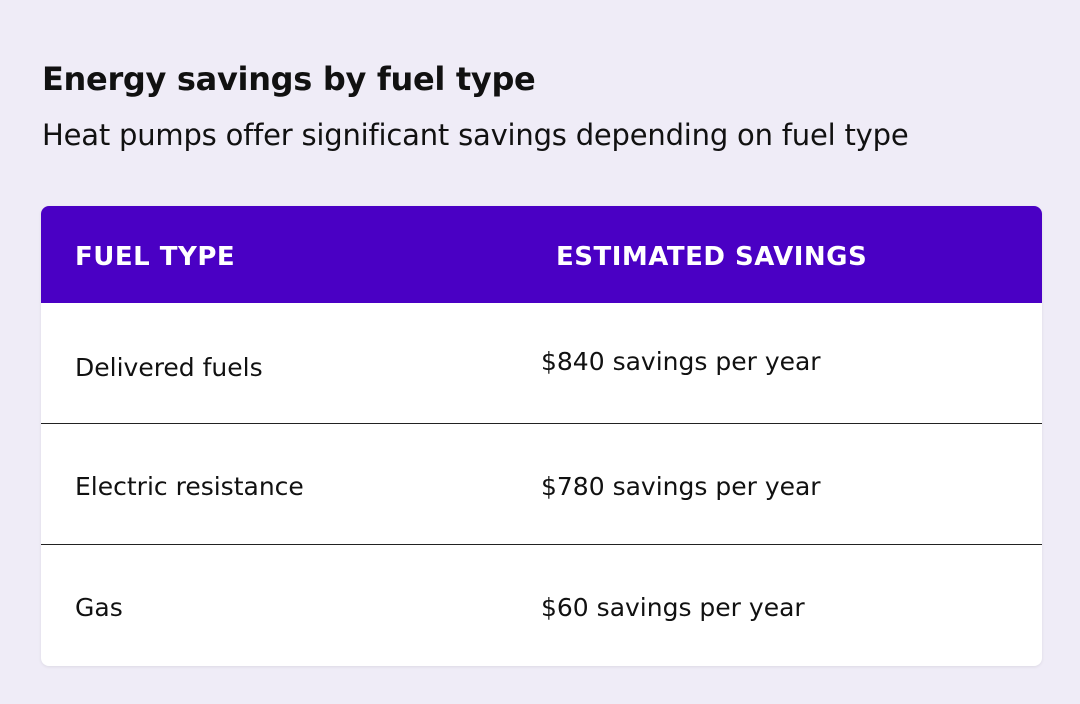 This screenshot has width=1080, height=704. What do you see at coordinates (681, 361) in the screenshot?
I see `savings-cell: $840 savings per year` at bounding box center [681, 361].